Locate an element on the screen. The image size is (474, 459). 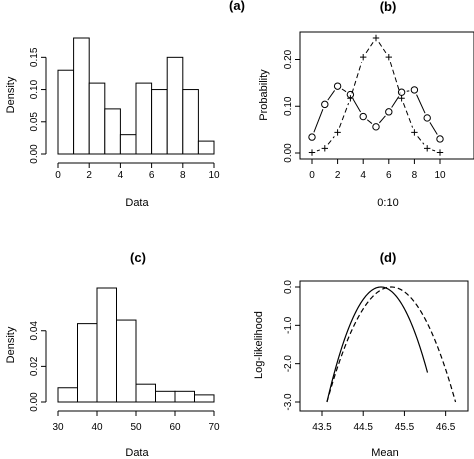
y-tick-label: 0.05 is located at coordinates (34, 122).